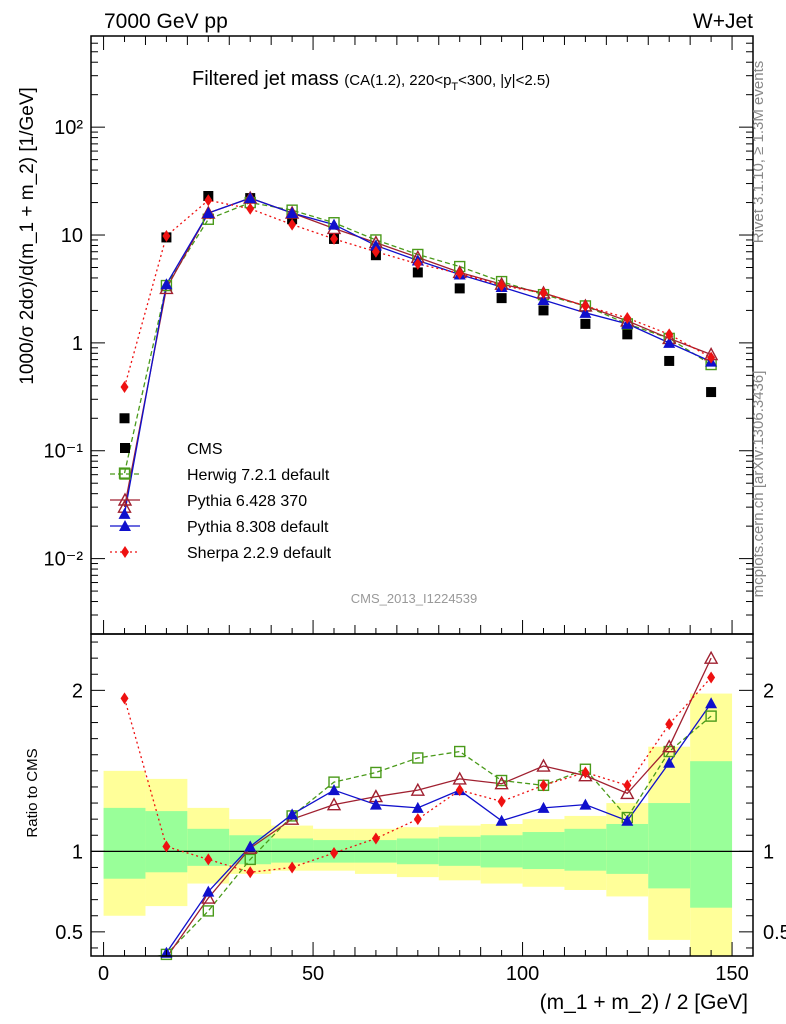  Describe the element at coordinates (731, 974) in the screenshot. I see `xtick-label: 150` at that location.